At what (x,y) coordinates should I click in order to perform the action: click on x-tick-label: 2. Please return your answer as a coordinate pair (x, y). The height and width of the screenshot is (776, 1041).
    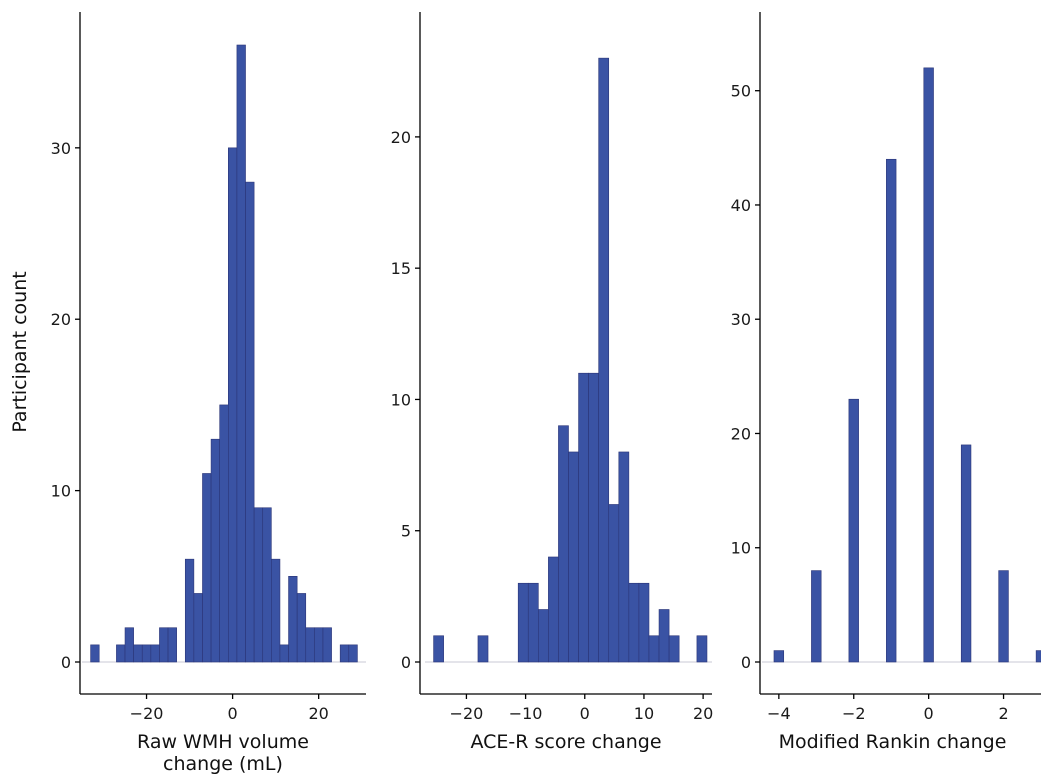
    Looking at the image, I should click on (1003, 713).